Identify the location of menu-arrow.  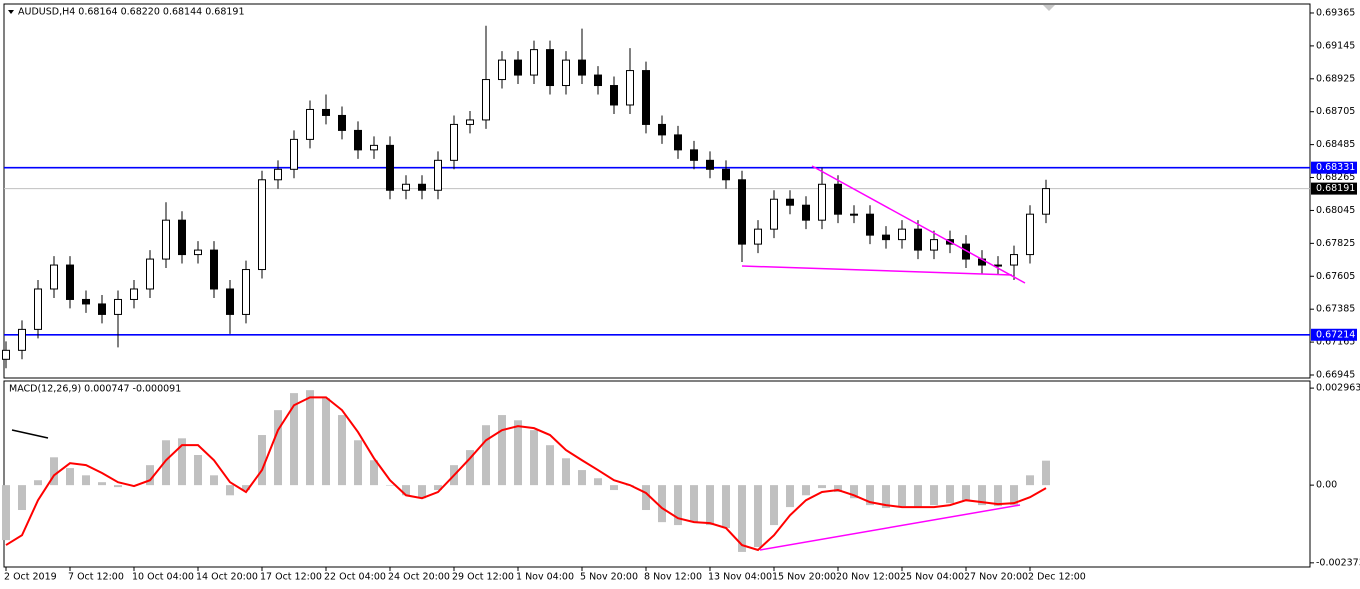
(11, 12).